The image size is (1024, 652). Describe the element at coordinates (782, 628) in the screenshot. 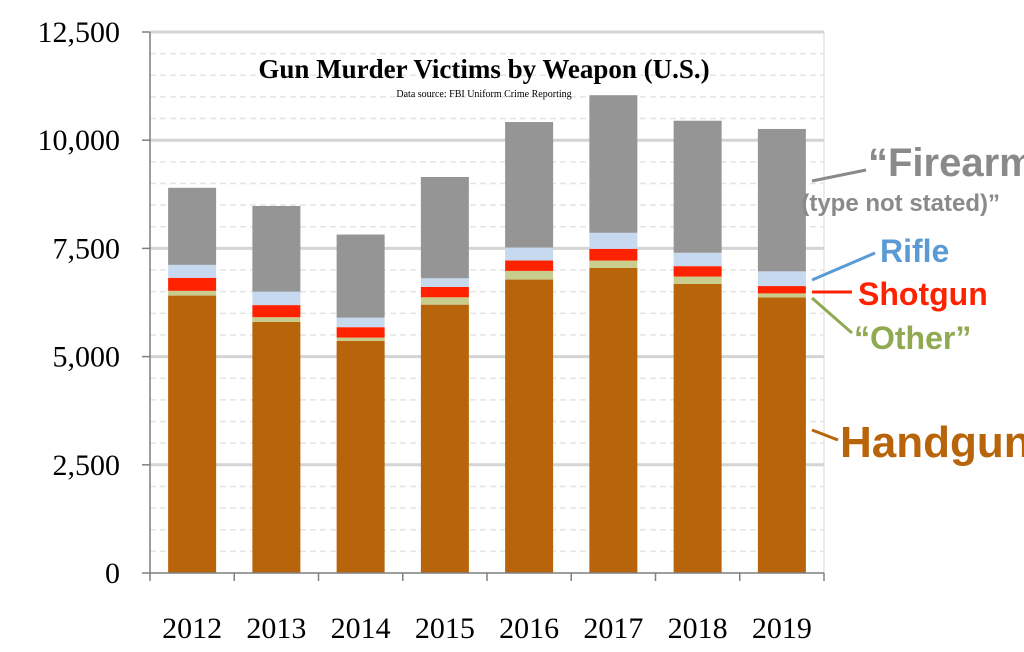

I see `x-tick-label: 2019` at that location.